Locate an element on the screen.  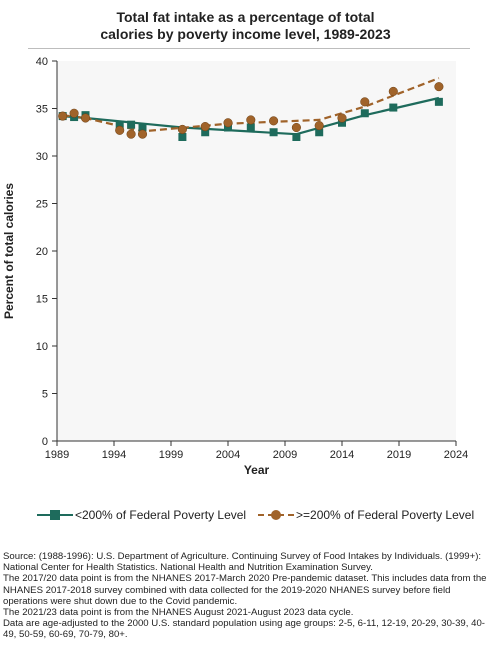
square-marker-icon is located at coordinates (55, 515).